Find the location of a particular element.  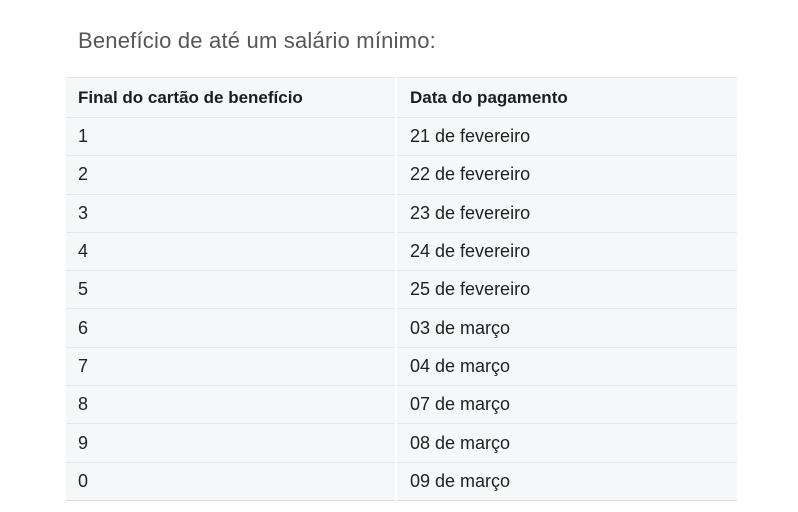

cell-card-final-digit: 1 is located at coordinates (231, 136).